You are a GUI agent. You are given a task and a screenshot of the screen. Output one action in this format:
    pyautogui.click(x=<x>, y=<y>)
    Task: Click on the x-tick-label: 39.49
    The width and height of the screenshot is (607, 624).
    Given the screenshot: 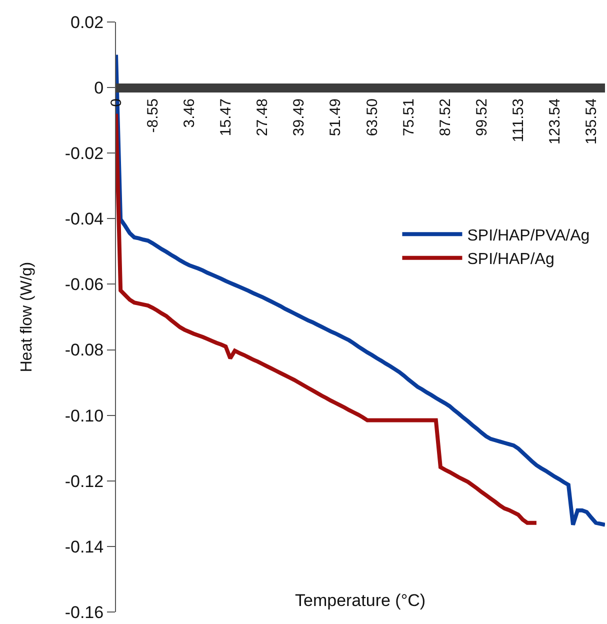 What is the action you would take?
    pyautogui.click(x=299, y=117)
    